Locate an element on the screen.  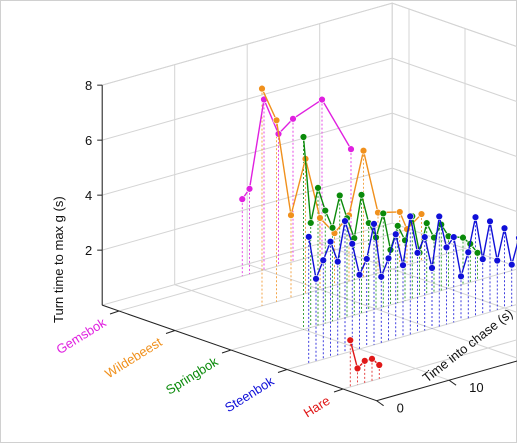
time-axis-line is located at coordinates (446, 381).